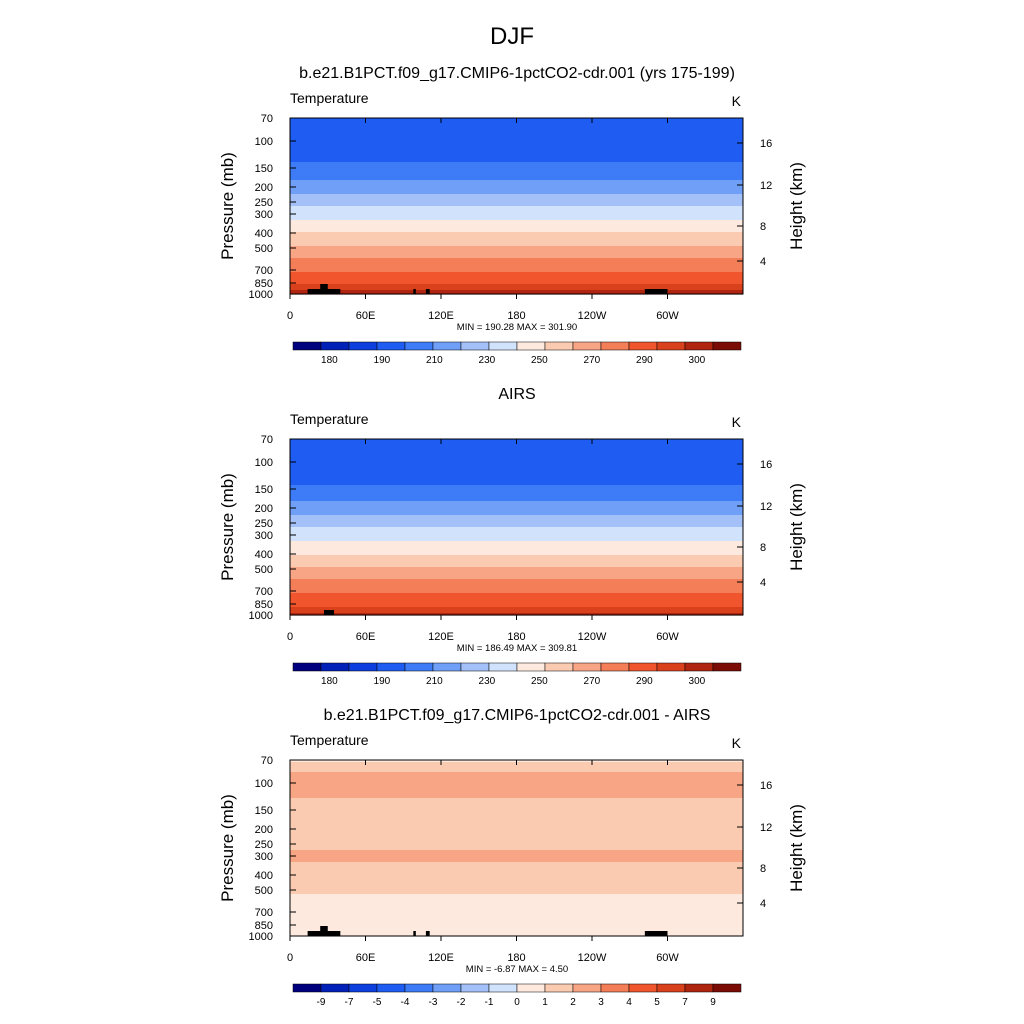  Describe the element at coordinates (377, 1002) in the screenshot. I see `colorbar-label: -5` at that location.